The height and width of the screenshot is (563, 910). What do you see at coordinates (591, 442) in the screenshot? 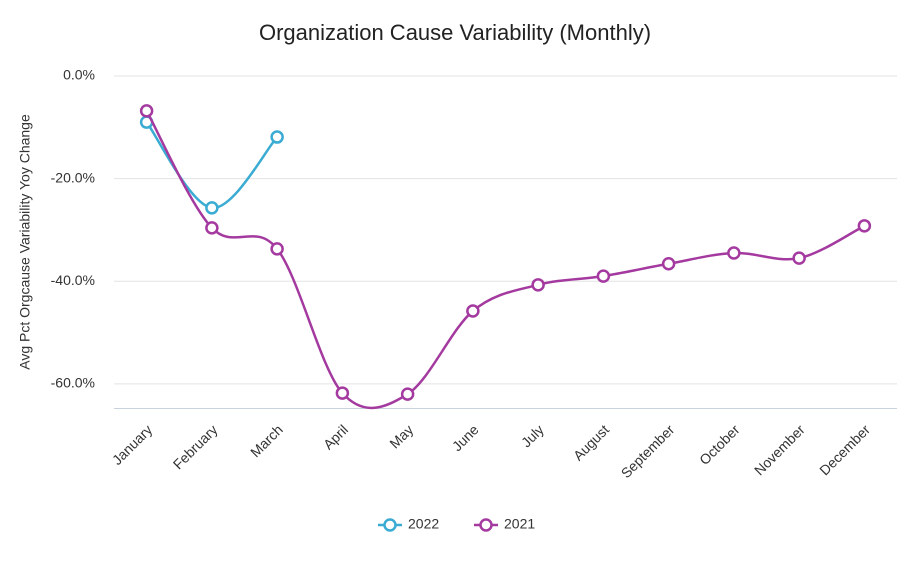
I see `x-tick-label: August` at bounding box center [591, 442].